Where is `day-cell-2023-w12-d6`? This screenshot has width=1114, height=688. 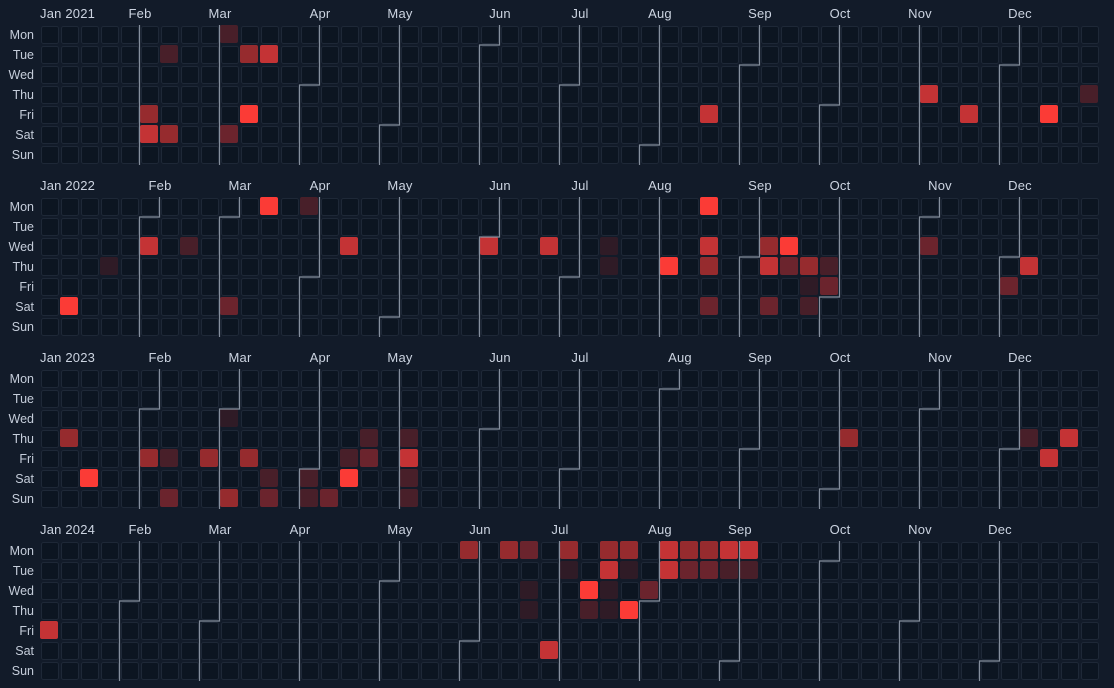
day-cell-2023-w12-d6 is located at coordinates (290, 499).